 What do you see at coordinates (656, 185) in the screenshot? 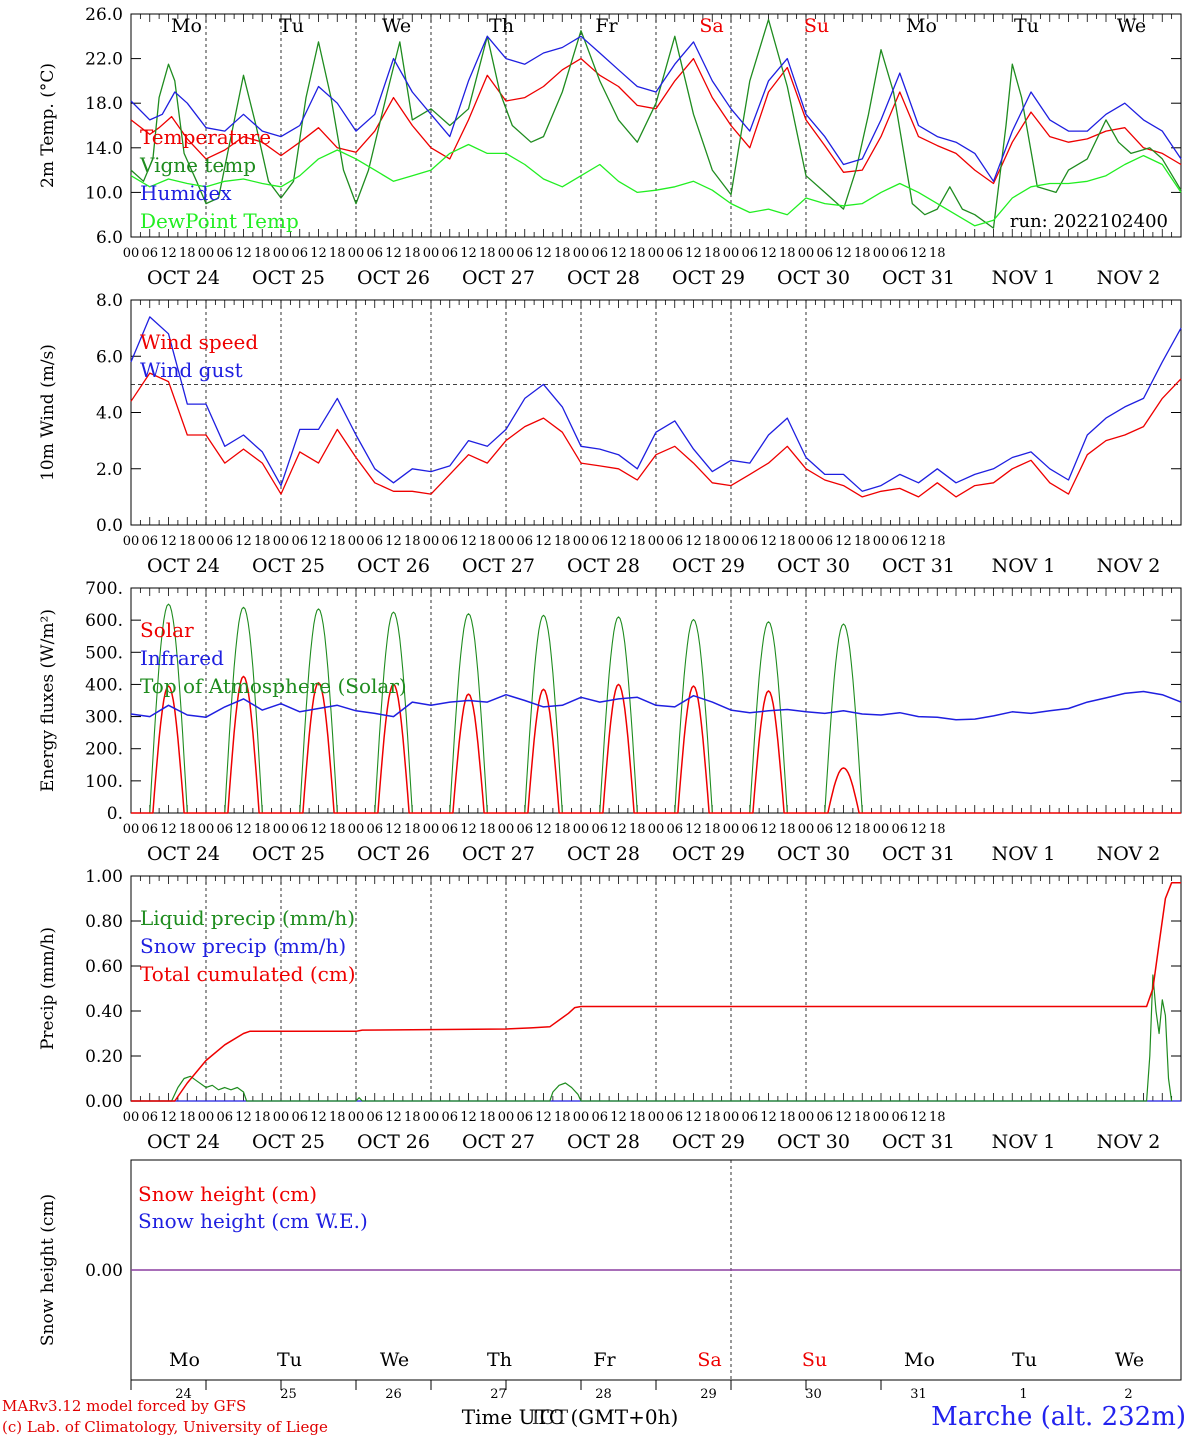
I see `series-dewpoint-temp` at bounding box center [656, 185].